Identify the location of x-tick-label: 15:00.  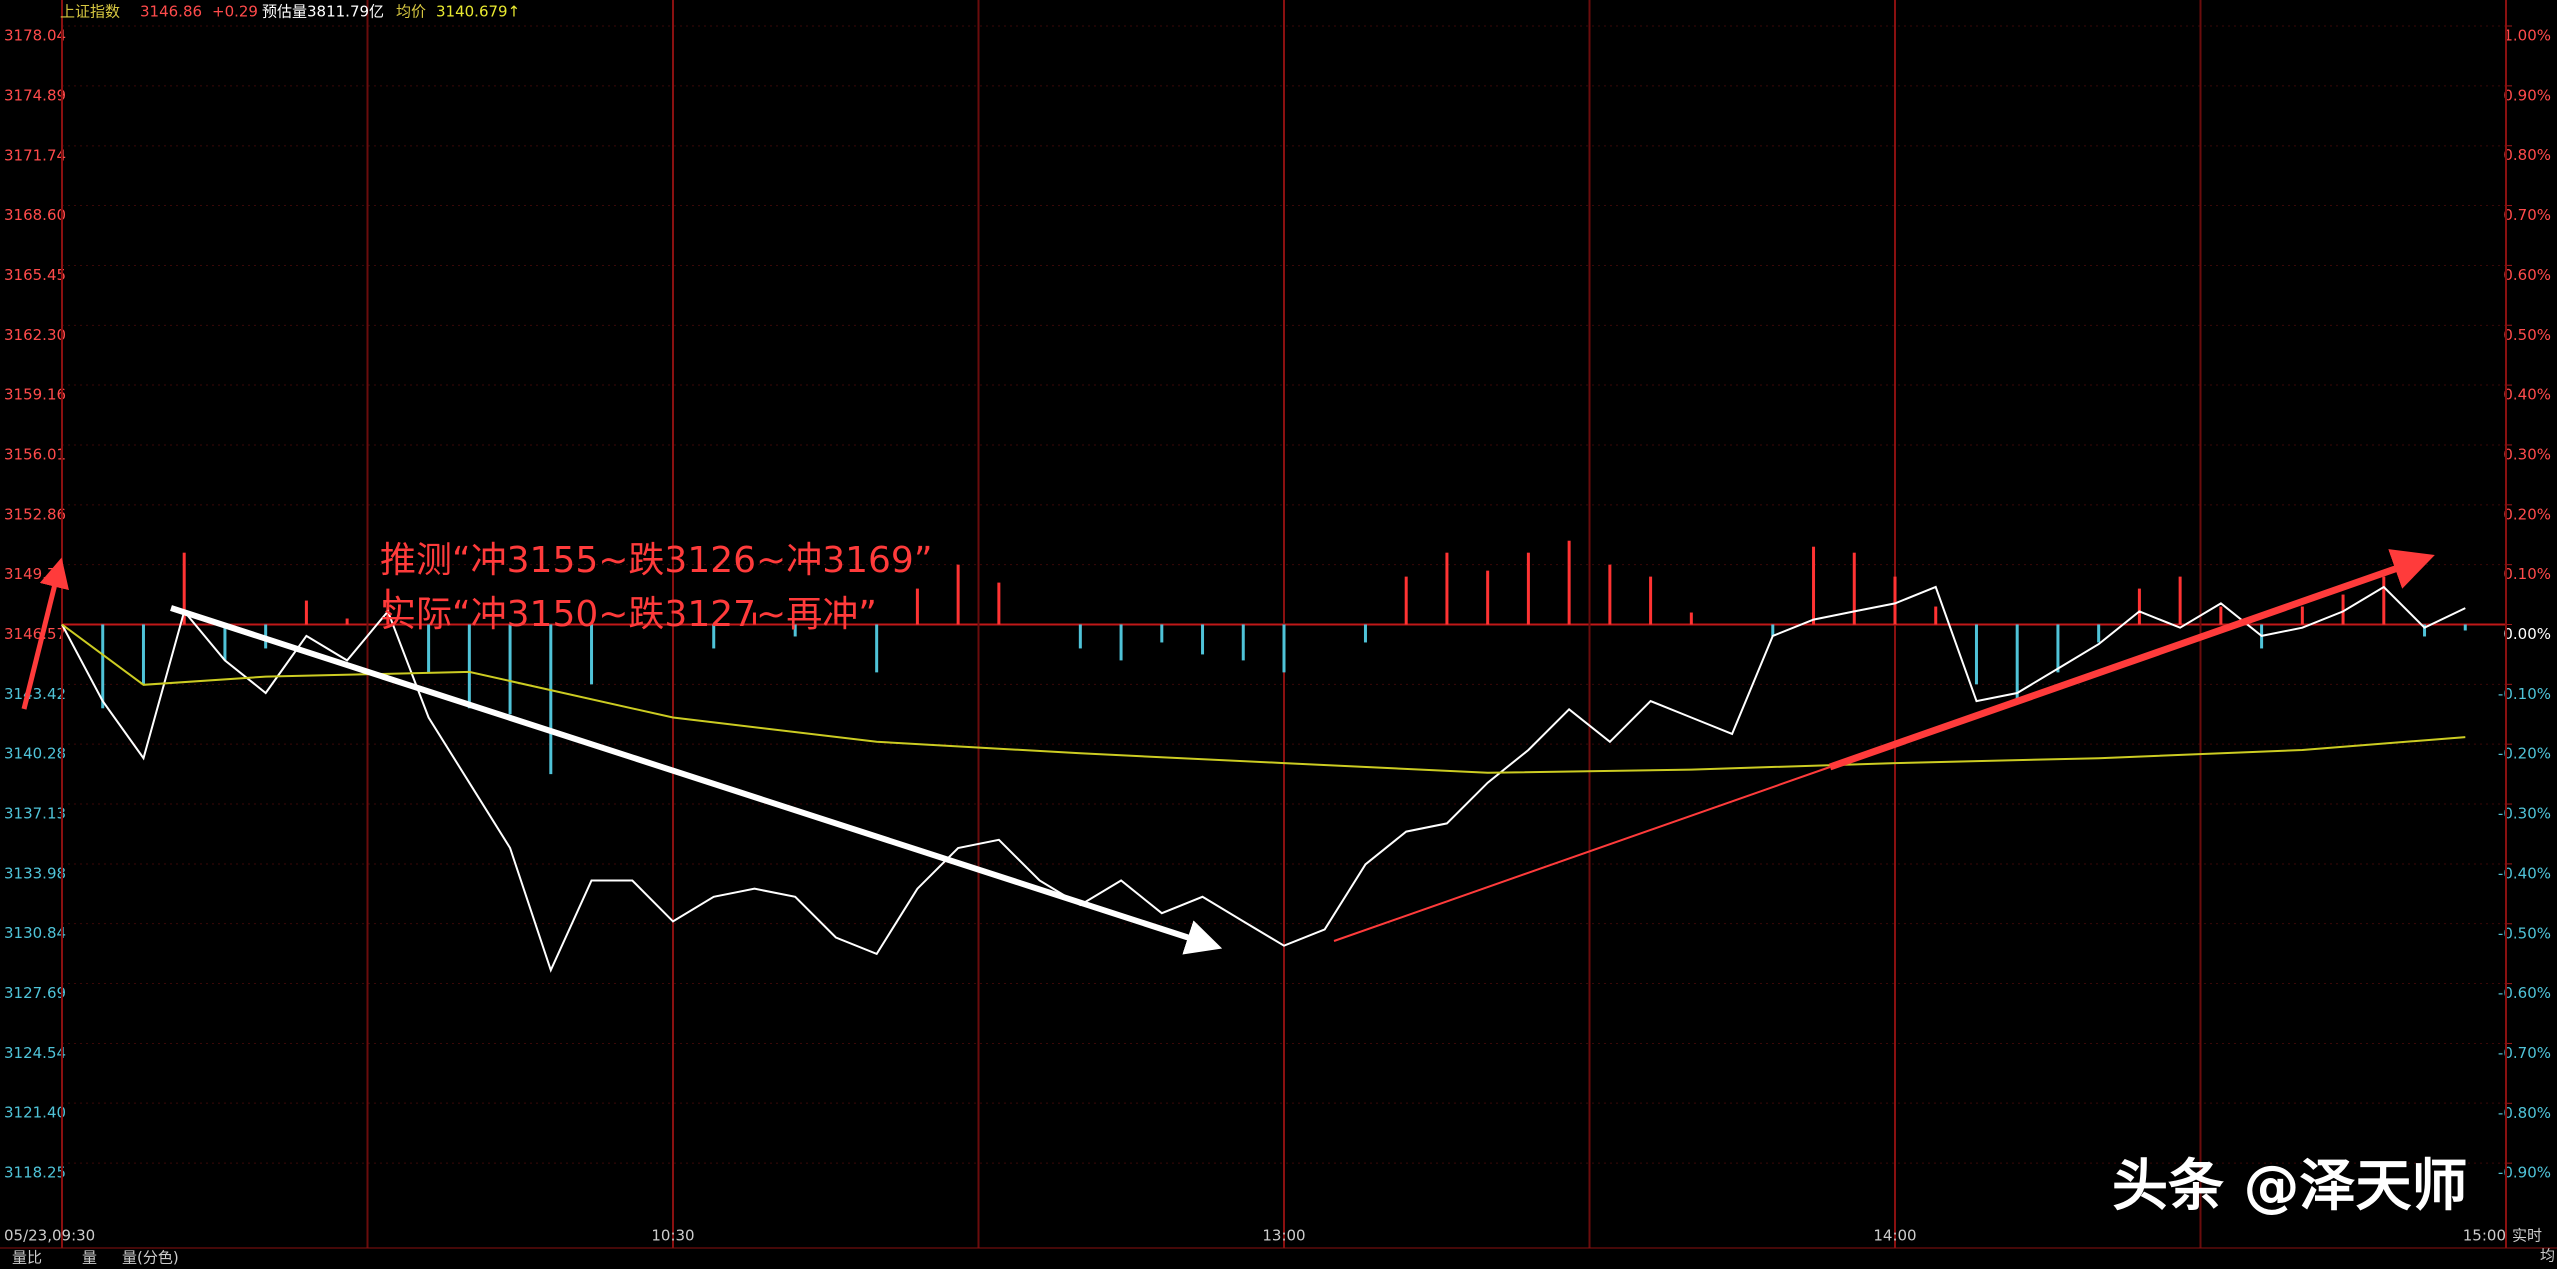
(2484, 1236).